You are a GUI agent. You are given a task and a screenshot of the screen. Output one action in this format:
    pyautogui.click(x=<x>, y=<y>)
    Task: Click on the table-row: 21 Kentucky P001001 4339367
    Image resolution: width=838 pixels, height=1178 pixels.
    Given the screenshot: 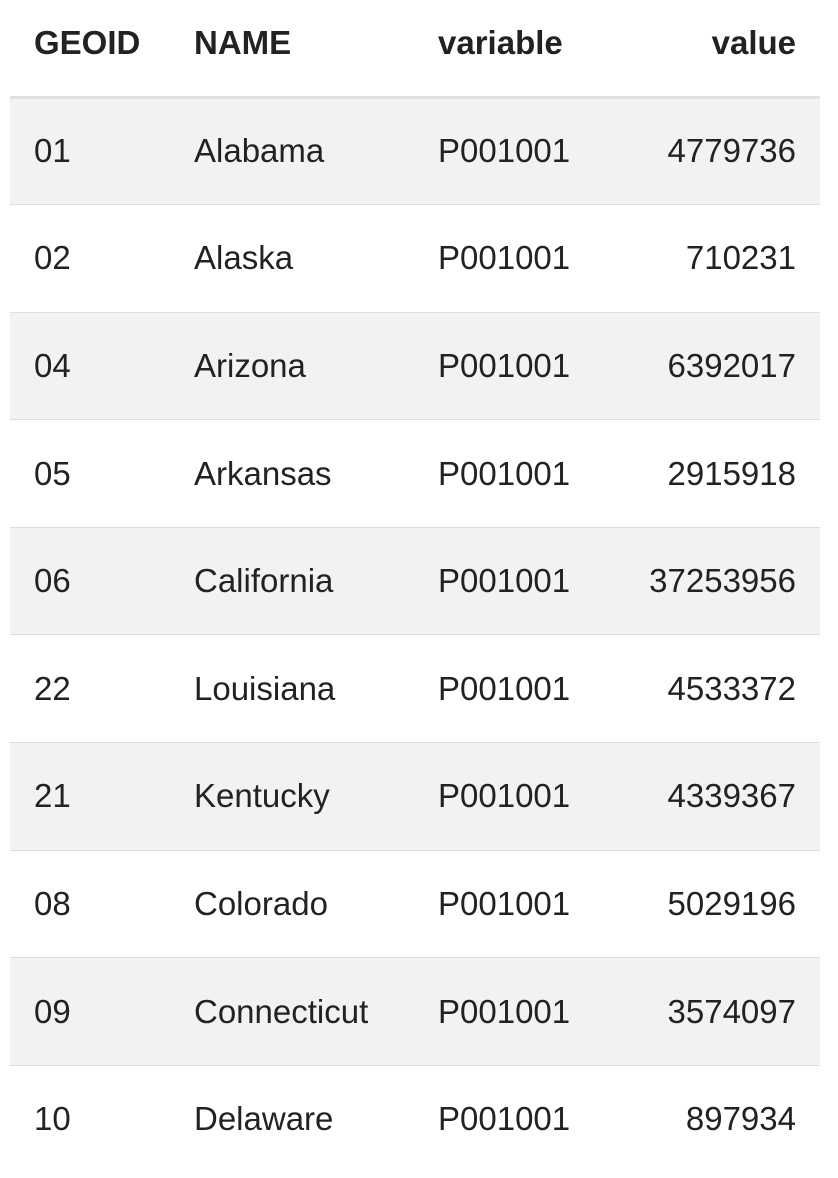 What is the action you would take?
    pyautogui.click(x=415, y=797)
    